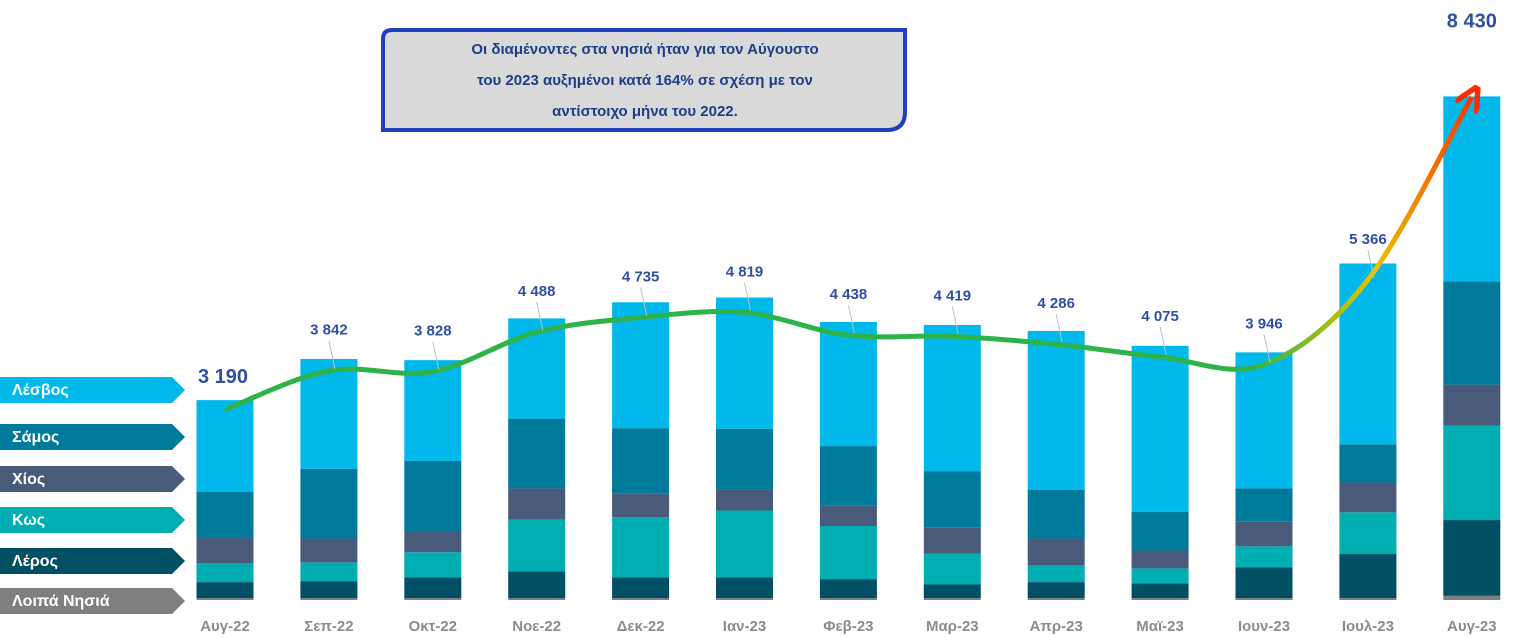  I want to click on total-label: 5 366, so click(1368, 239).